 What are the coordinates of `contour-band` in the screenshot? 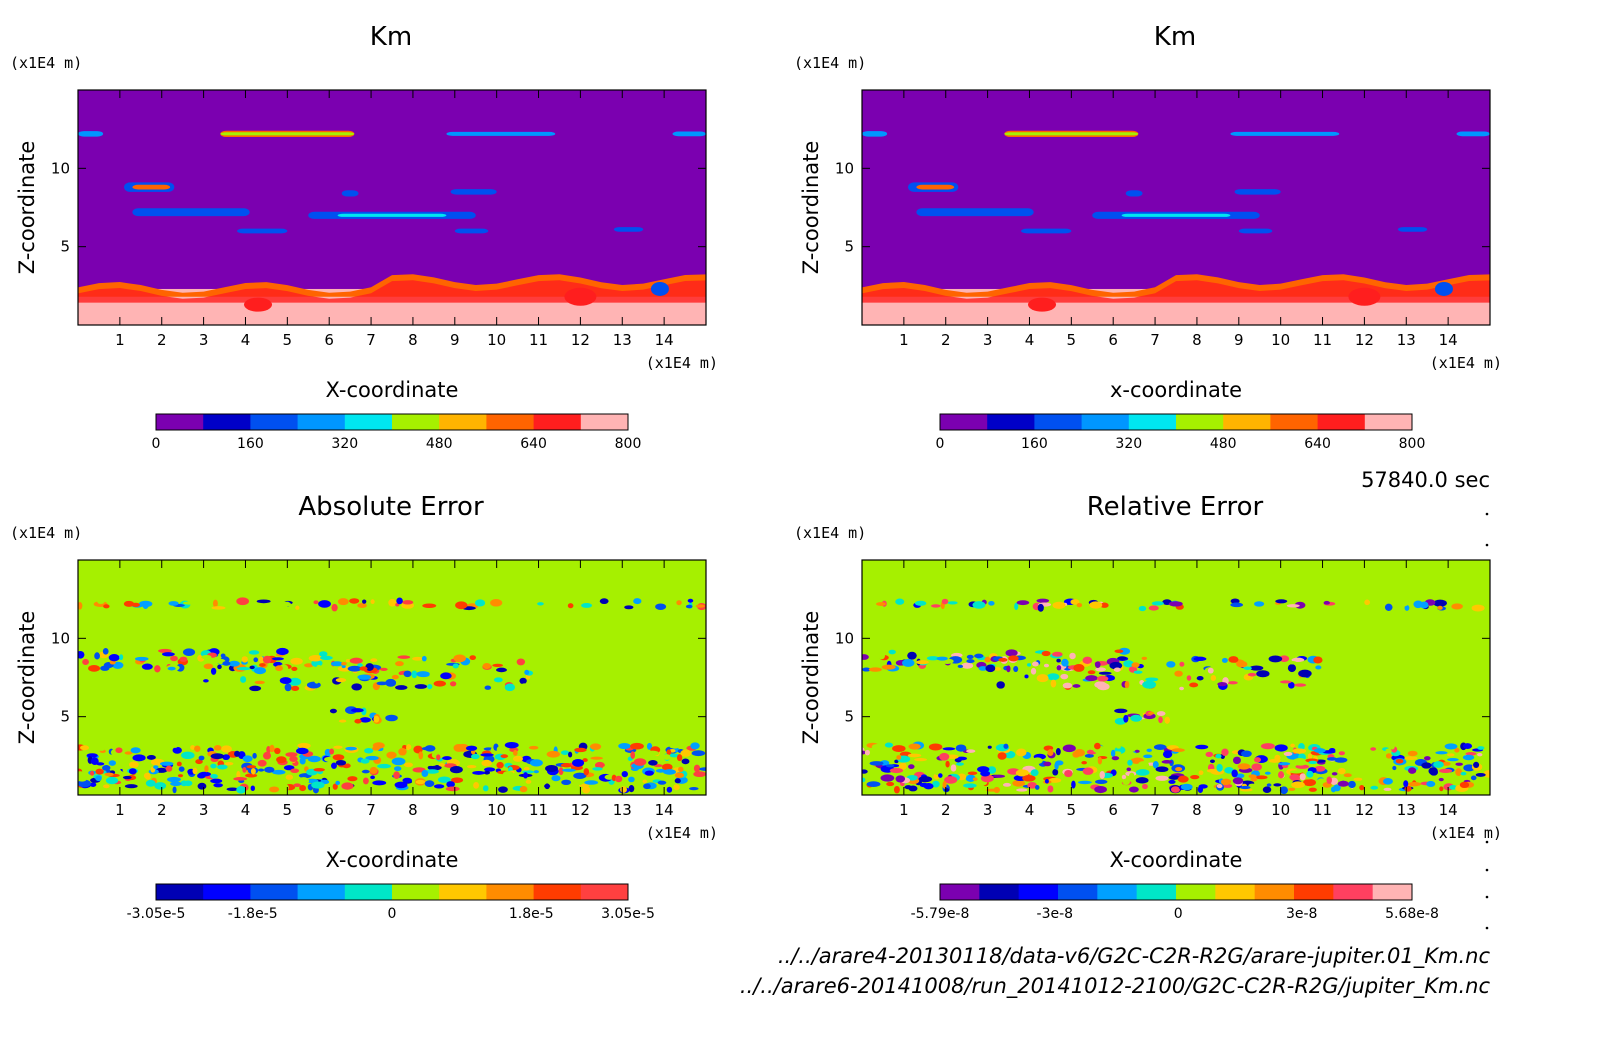 It's located at (1257, 192).